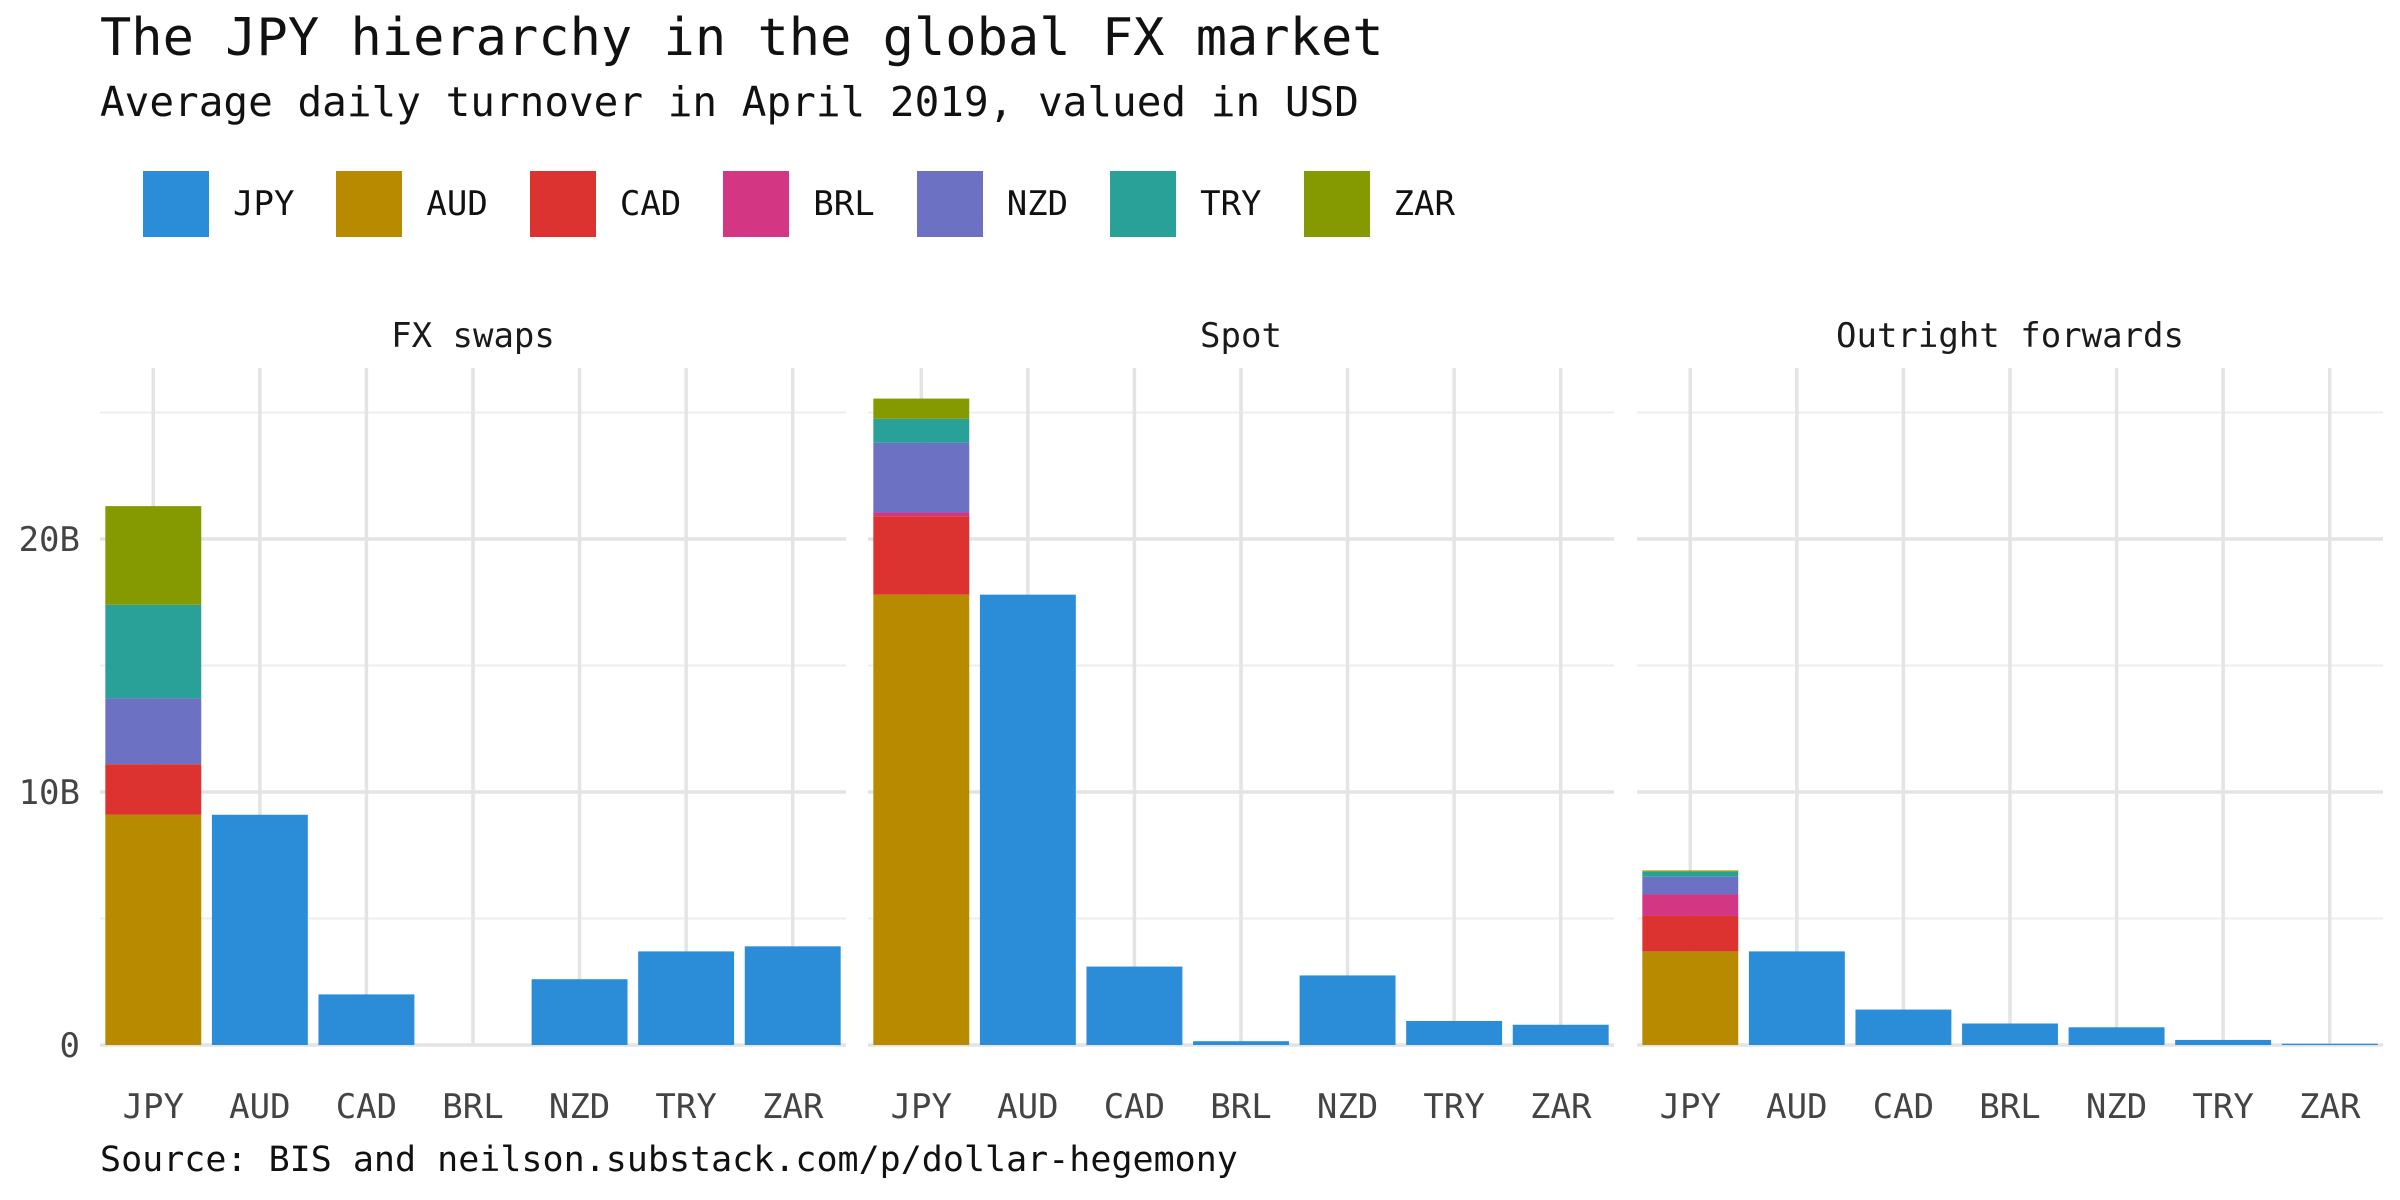  What do you see at coordinates (70, 1046) in the screenshot?
I see `y-tick-label: 0` at bounding box center [70, 1046].